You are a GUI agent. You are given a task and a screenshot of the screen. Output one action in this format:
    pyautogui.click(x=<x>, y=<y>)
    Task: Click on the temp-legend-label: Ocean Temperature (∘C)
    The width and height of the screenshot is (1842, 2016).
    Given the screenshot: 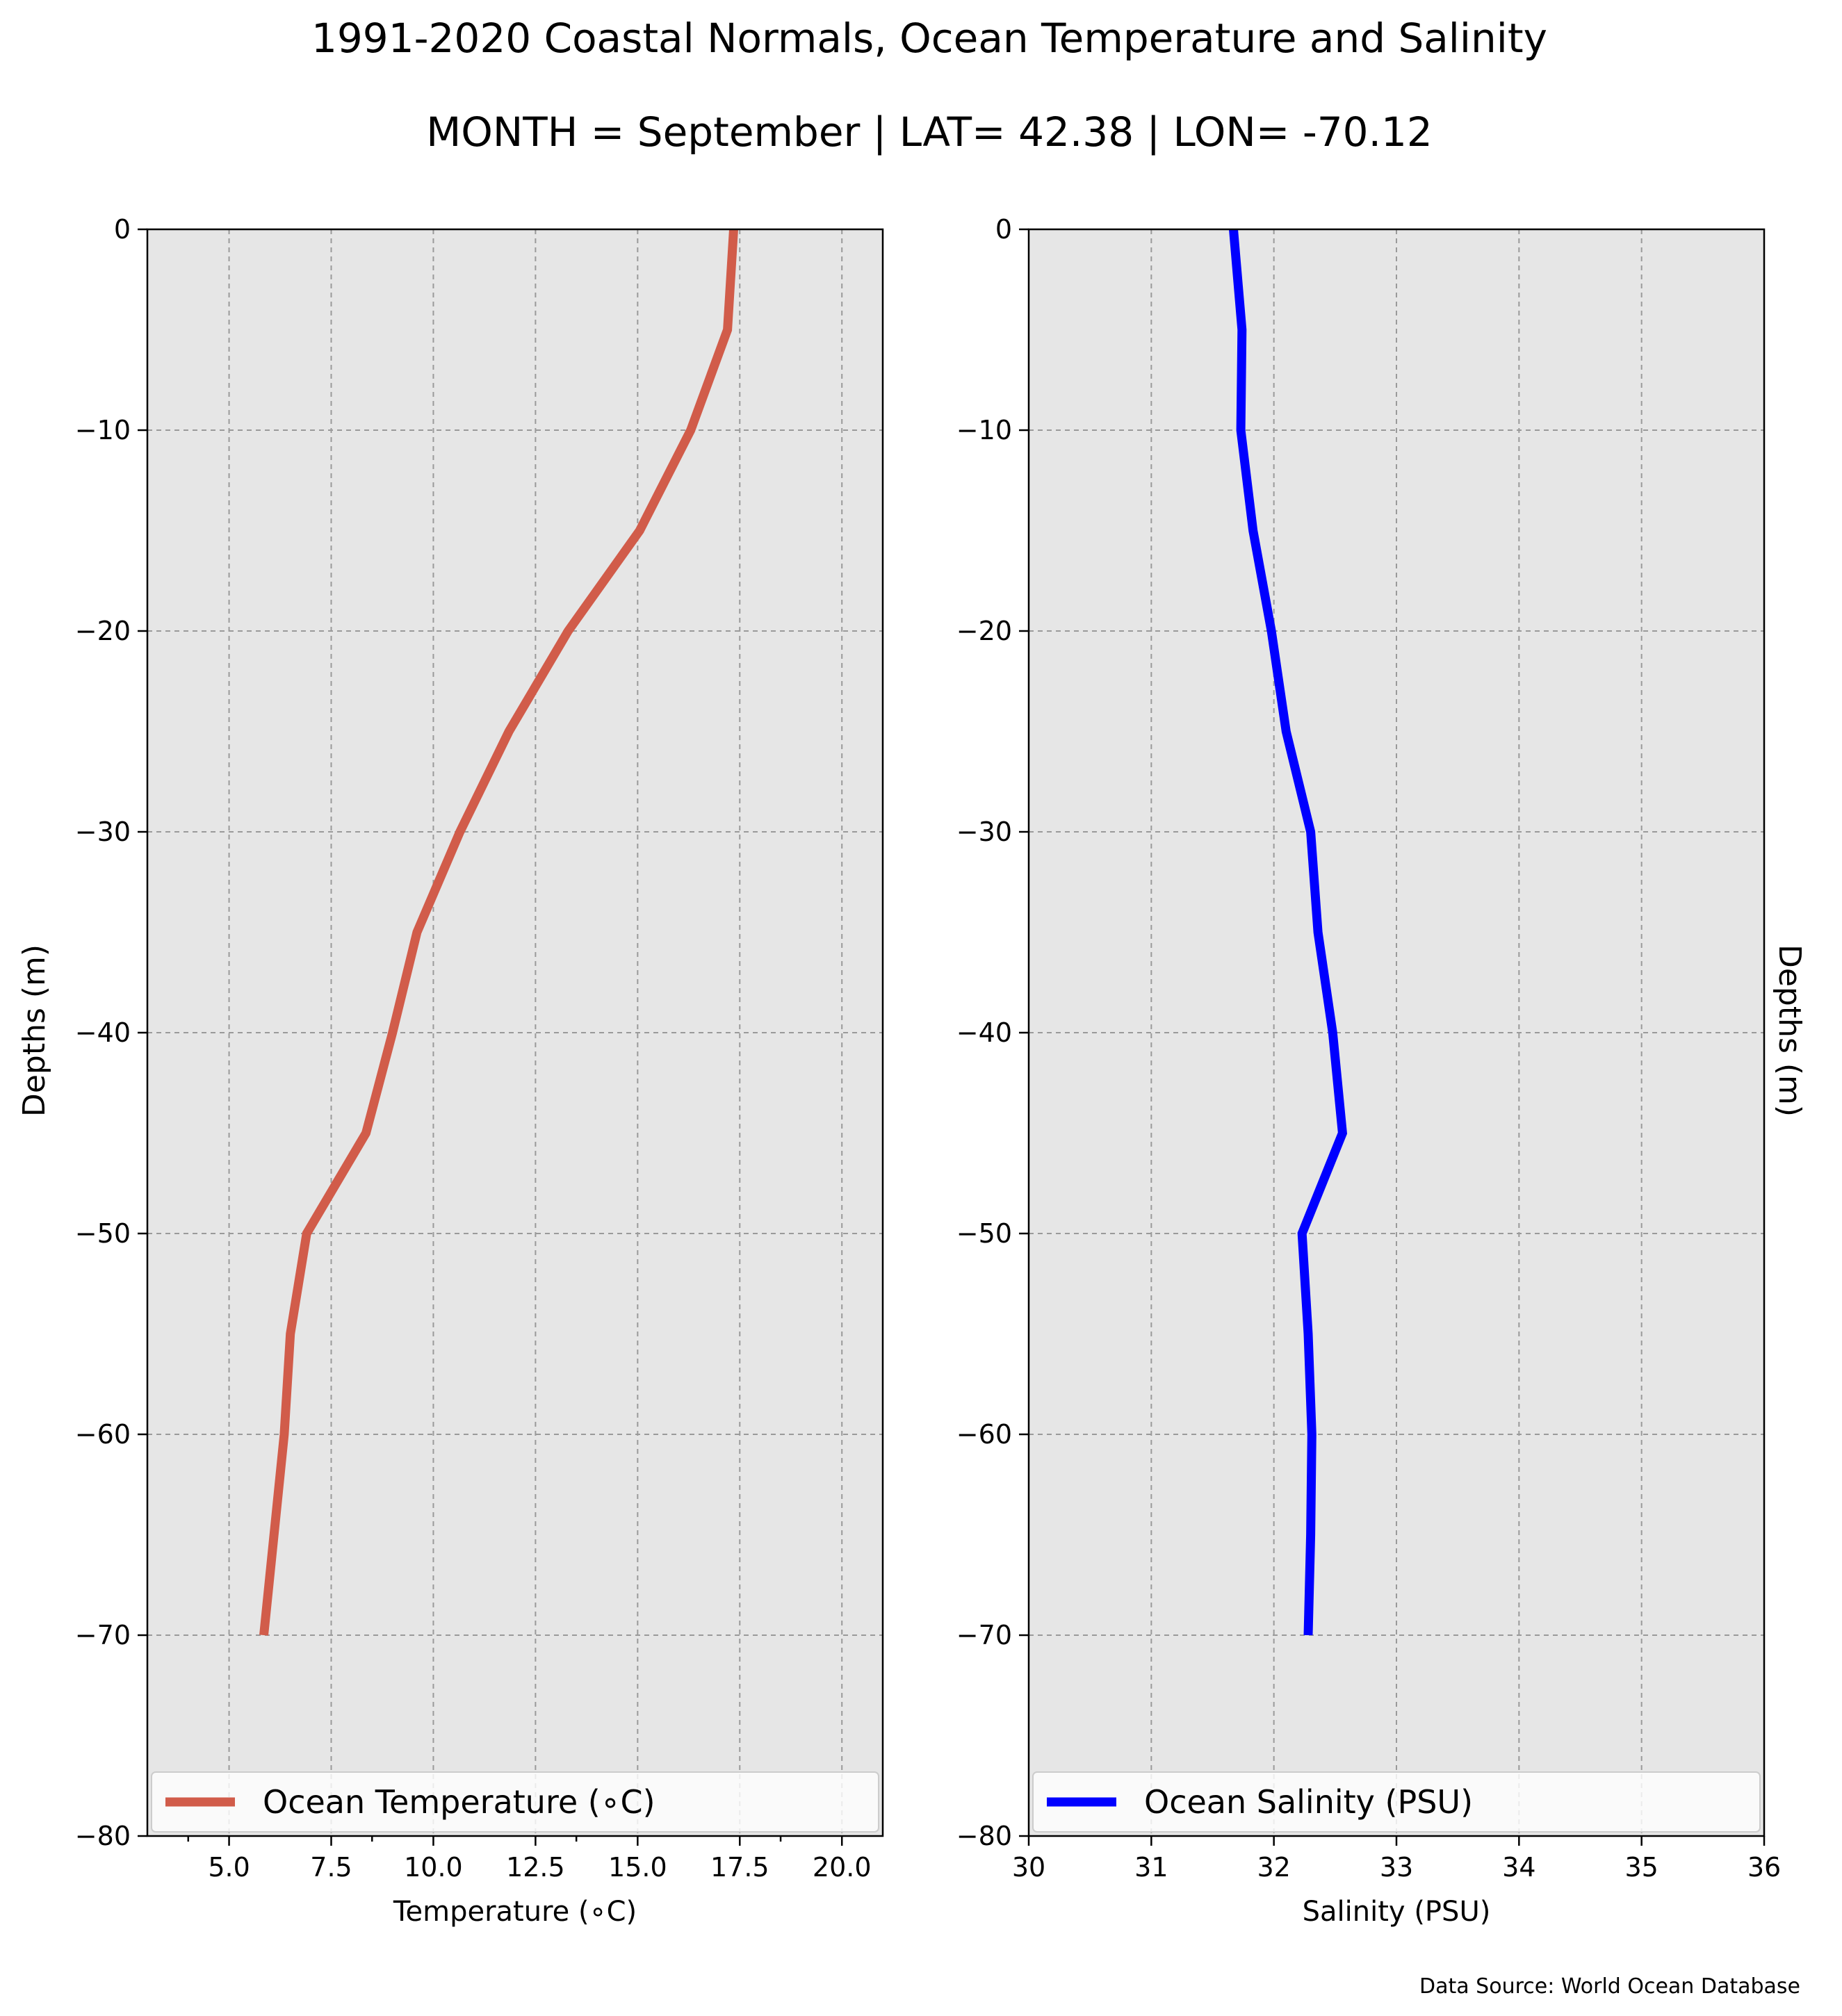 What is the action you would take?
    pyautogui.click(x=459, y=1802)
    